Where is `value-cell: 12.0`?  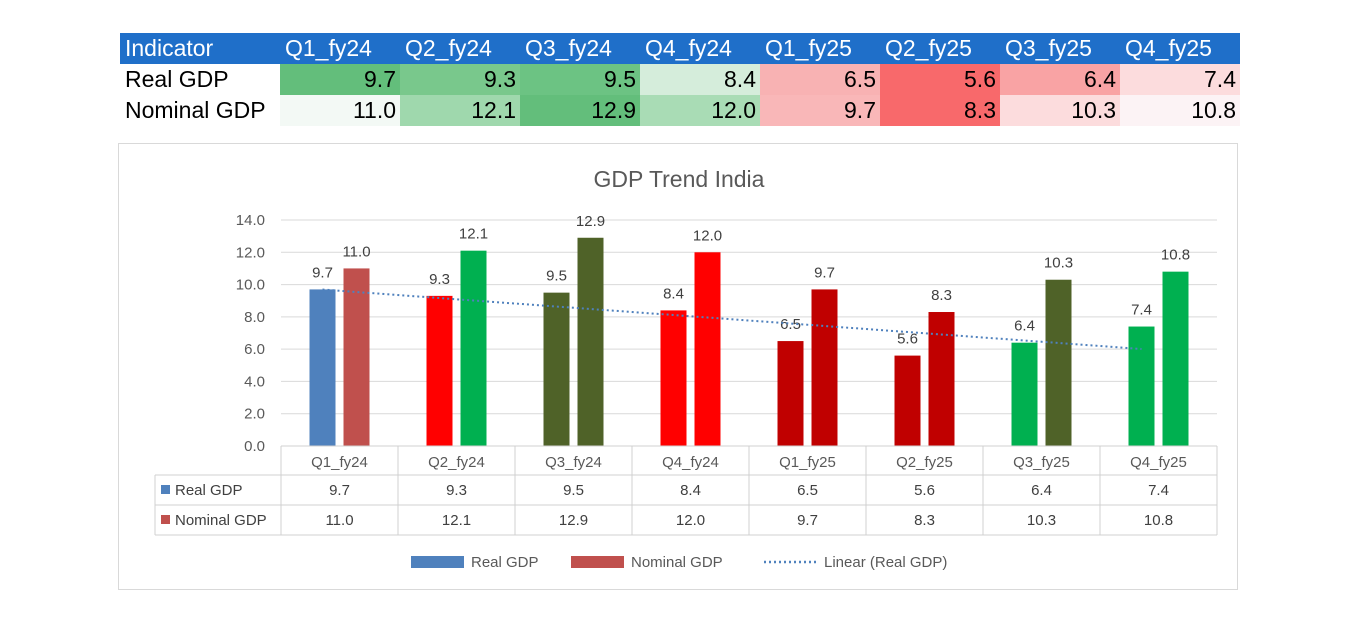
value-cell: 12.0 is located at coordinates (700, 110).